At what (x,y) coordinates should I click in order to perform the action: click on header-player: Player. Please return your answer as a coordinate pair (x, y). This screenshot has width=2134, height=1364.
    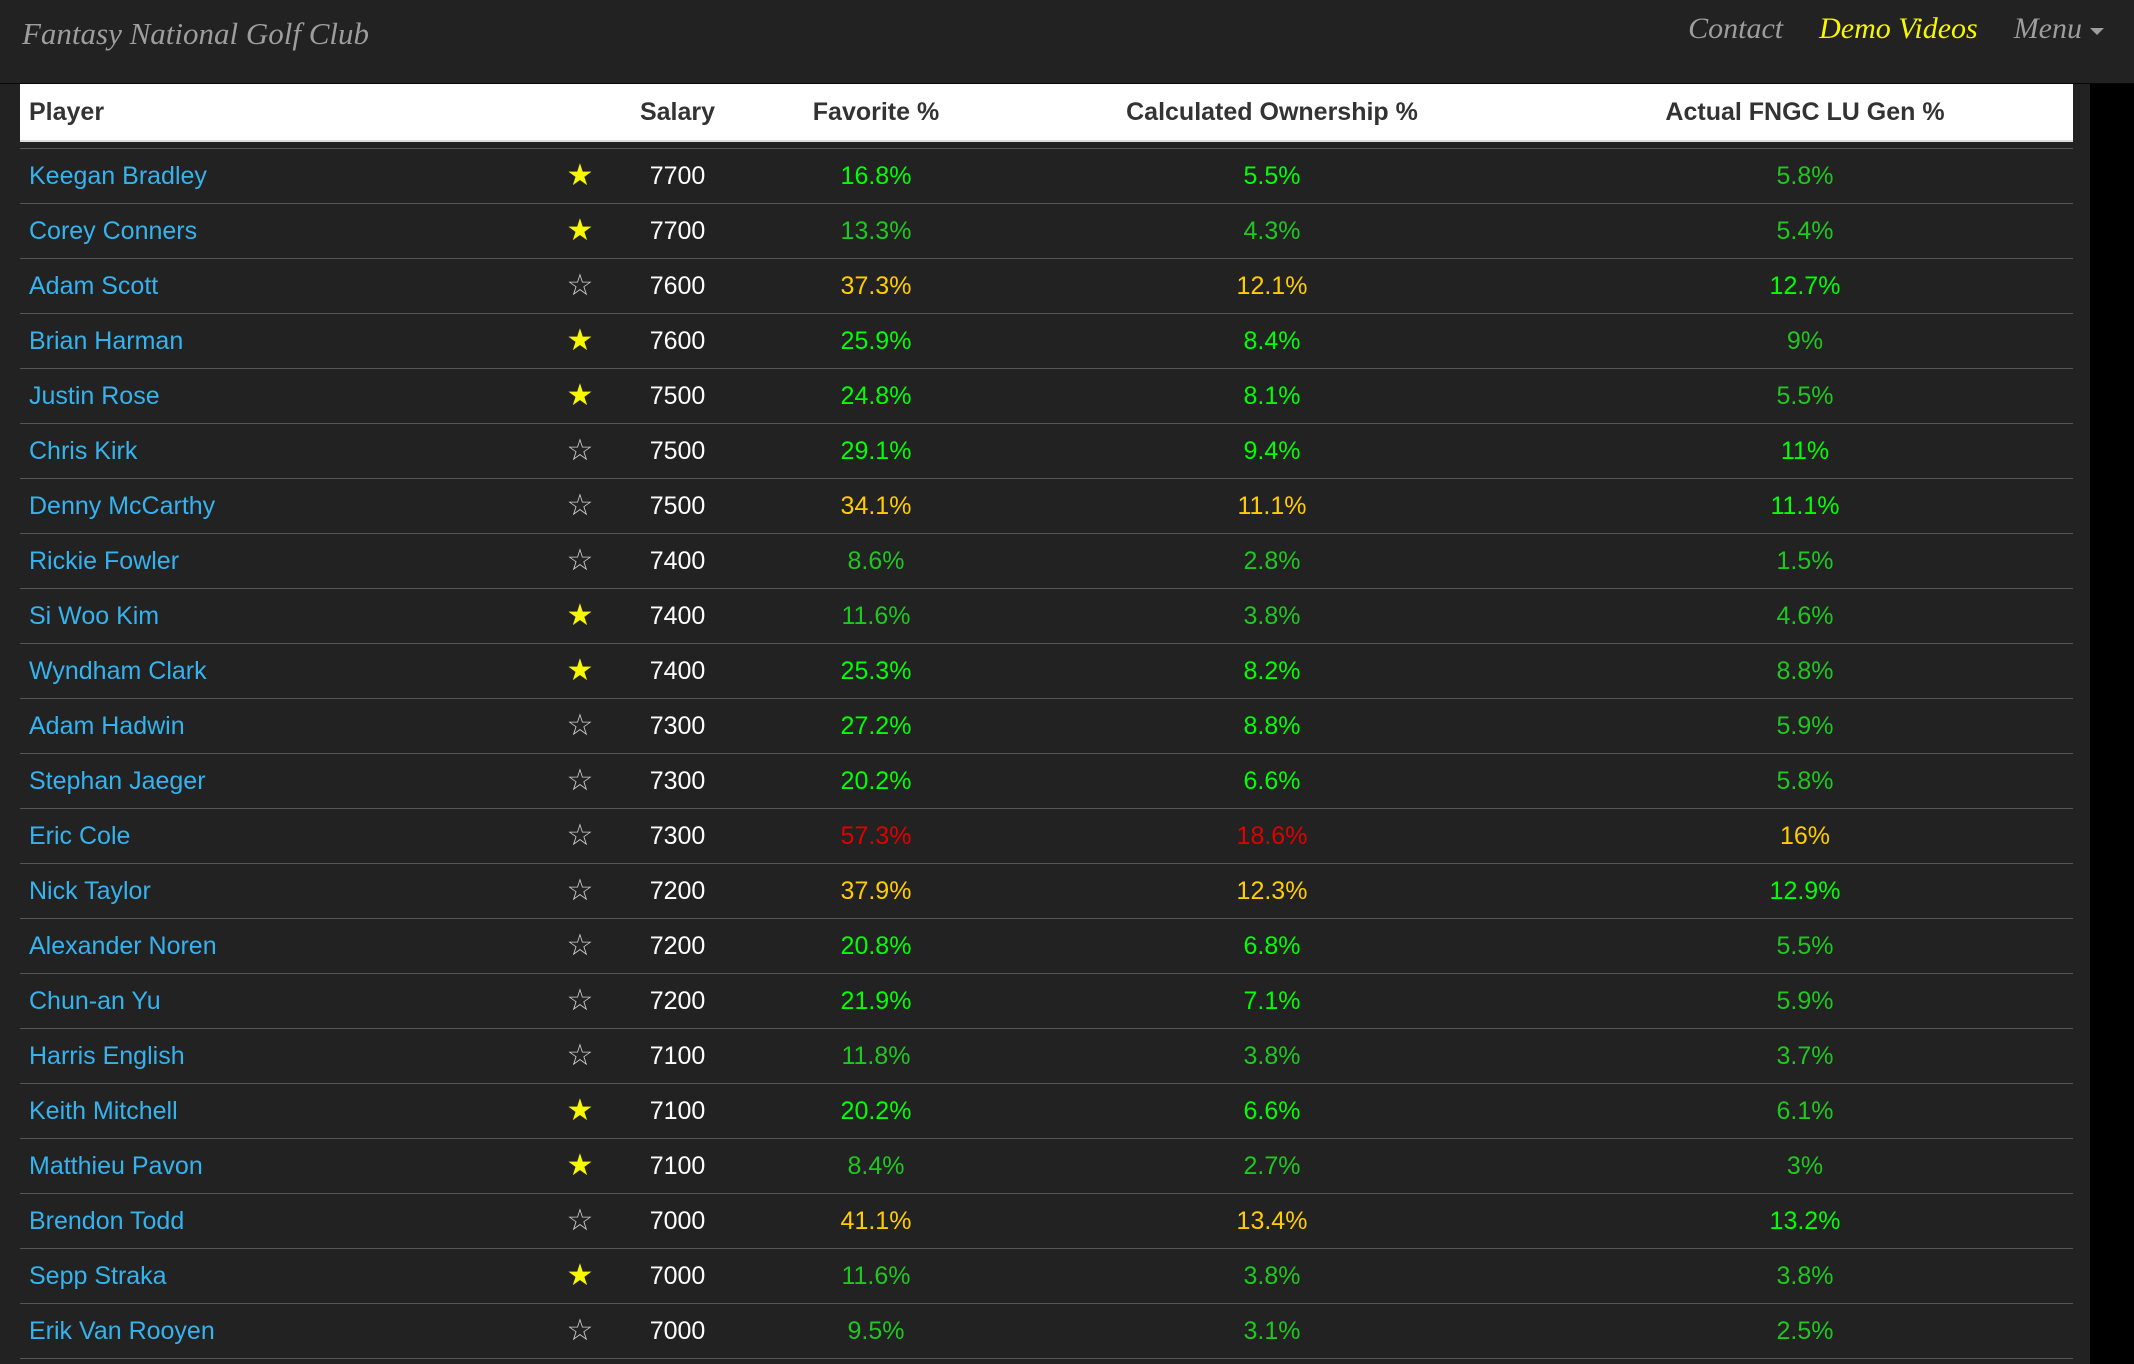
    Looking at the image, I should click on (285, 113).